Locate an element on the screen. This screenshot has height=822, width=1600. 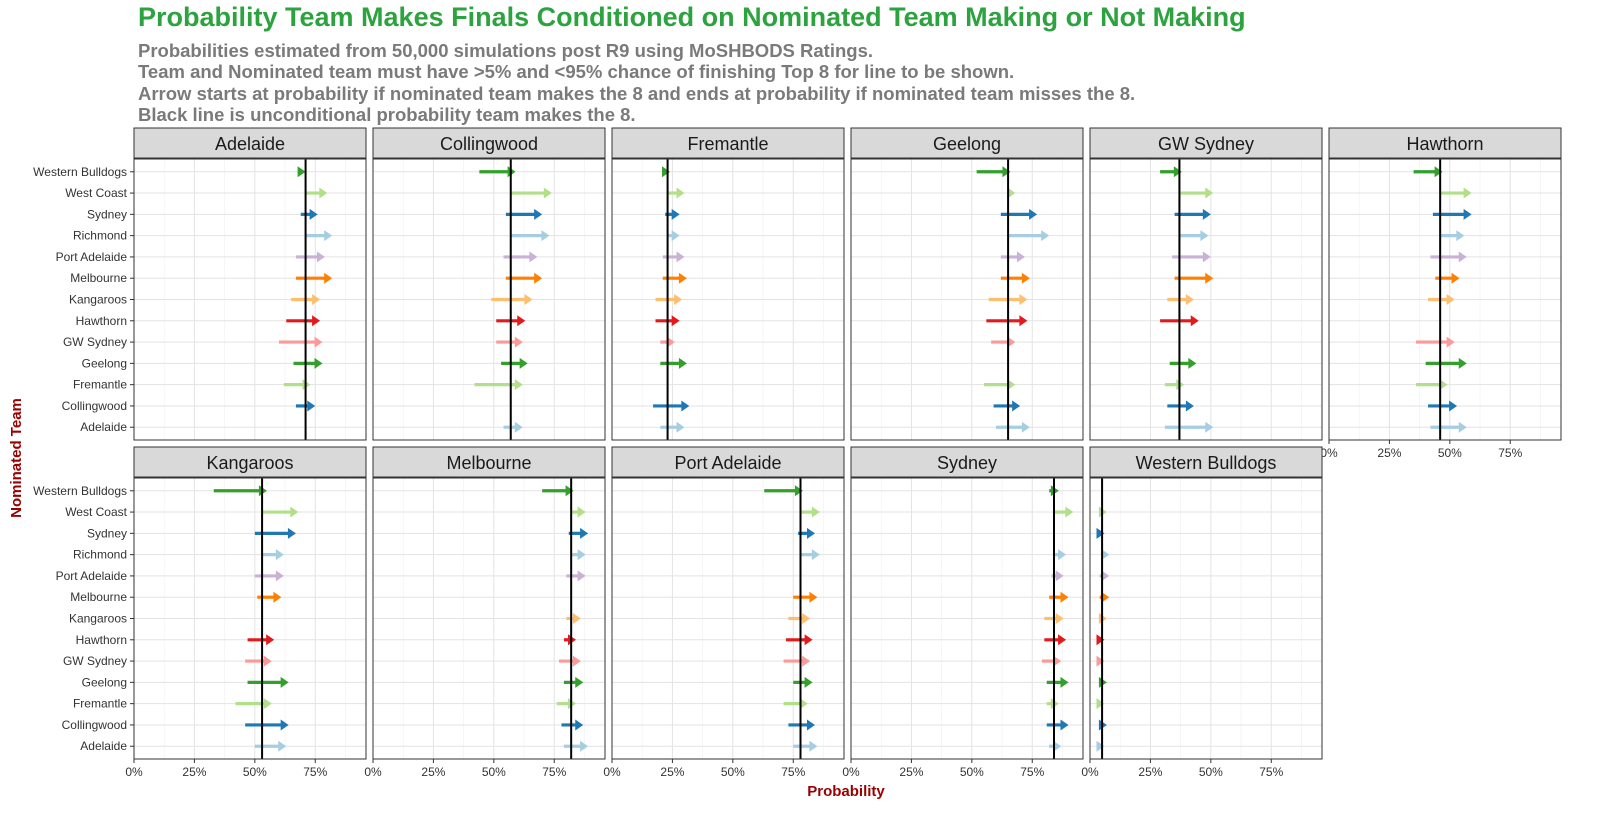
y-tick-label: Fremantle is located at coordinates (100, 704).